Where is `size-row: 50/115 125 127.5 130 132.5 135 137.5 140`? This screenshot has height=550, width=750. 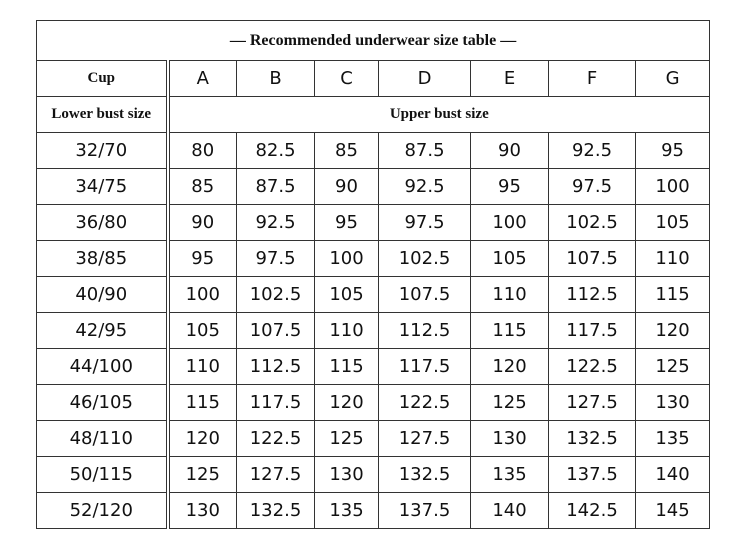
size-row: 50/115 125 127.5 130 132.5 135 137.5 140 is located at coordinates (373, 474).